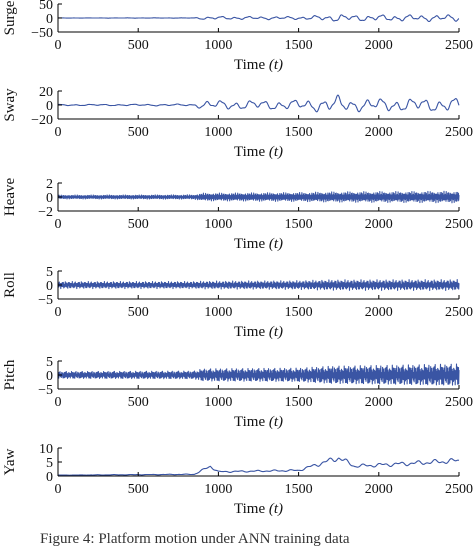  Describe the element at coordinates (258, 197) in the screenshot. I see `series-line-heave` at that location.